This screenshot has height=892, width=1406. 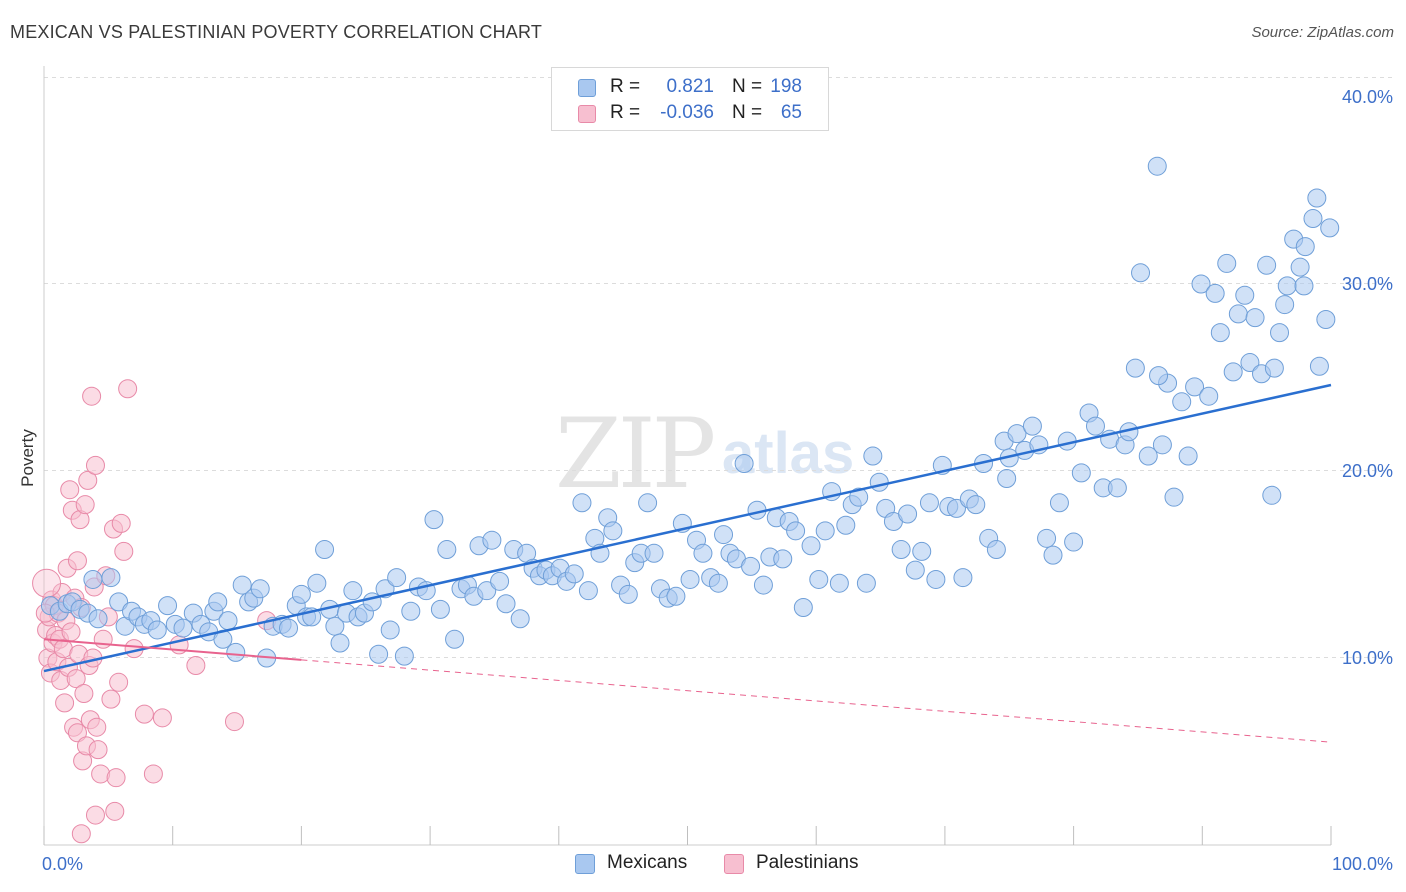 What do you see at coordinates (1367, 284) in the screenshot?
I see `y-tick-label: 30.0%` at bounding box center [1367, 284].